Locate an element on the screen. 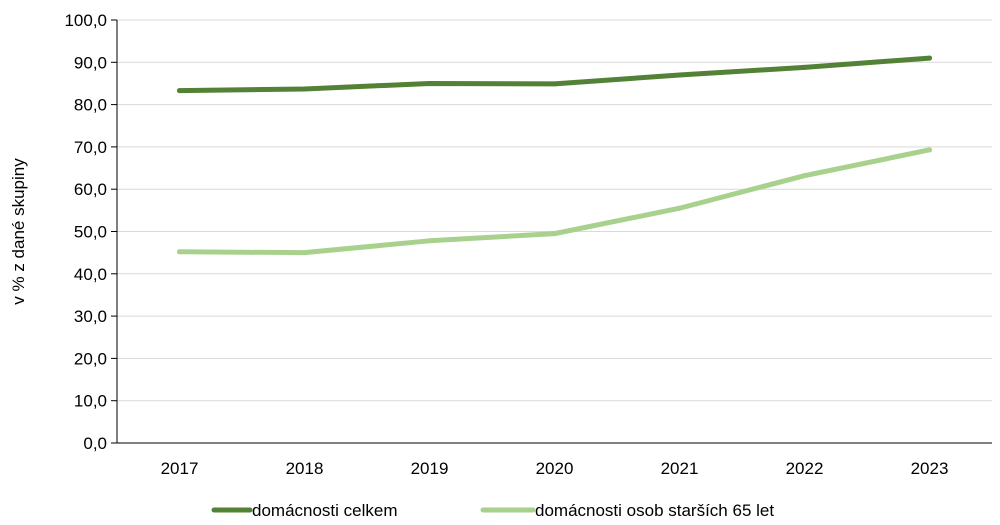 Image resolution: width=1000 pixels, height=525 pixels. x-tick-label: 2017 is located at coordinates (180, 468).